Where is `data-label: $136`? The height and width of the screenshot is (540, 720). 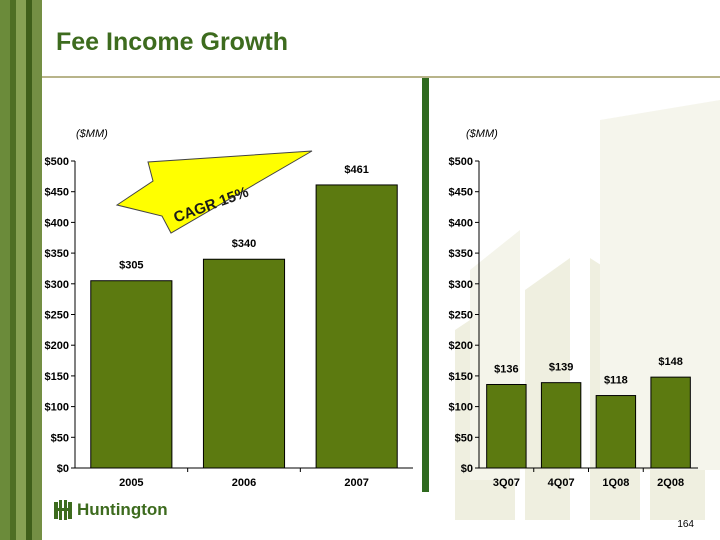
data-label: $136 is located at coordinates (506, 369).